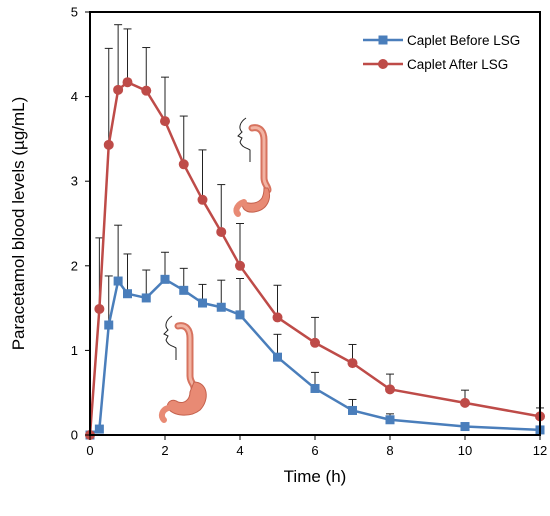  Describe the element at coordinates (239, 450) in the screenshot. I see `x-tick-label: 4` at that location.